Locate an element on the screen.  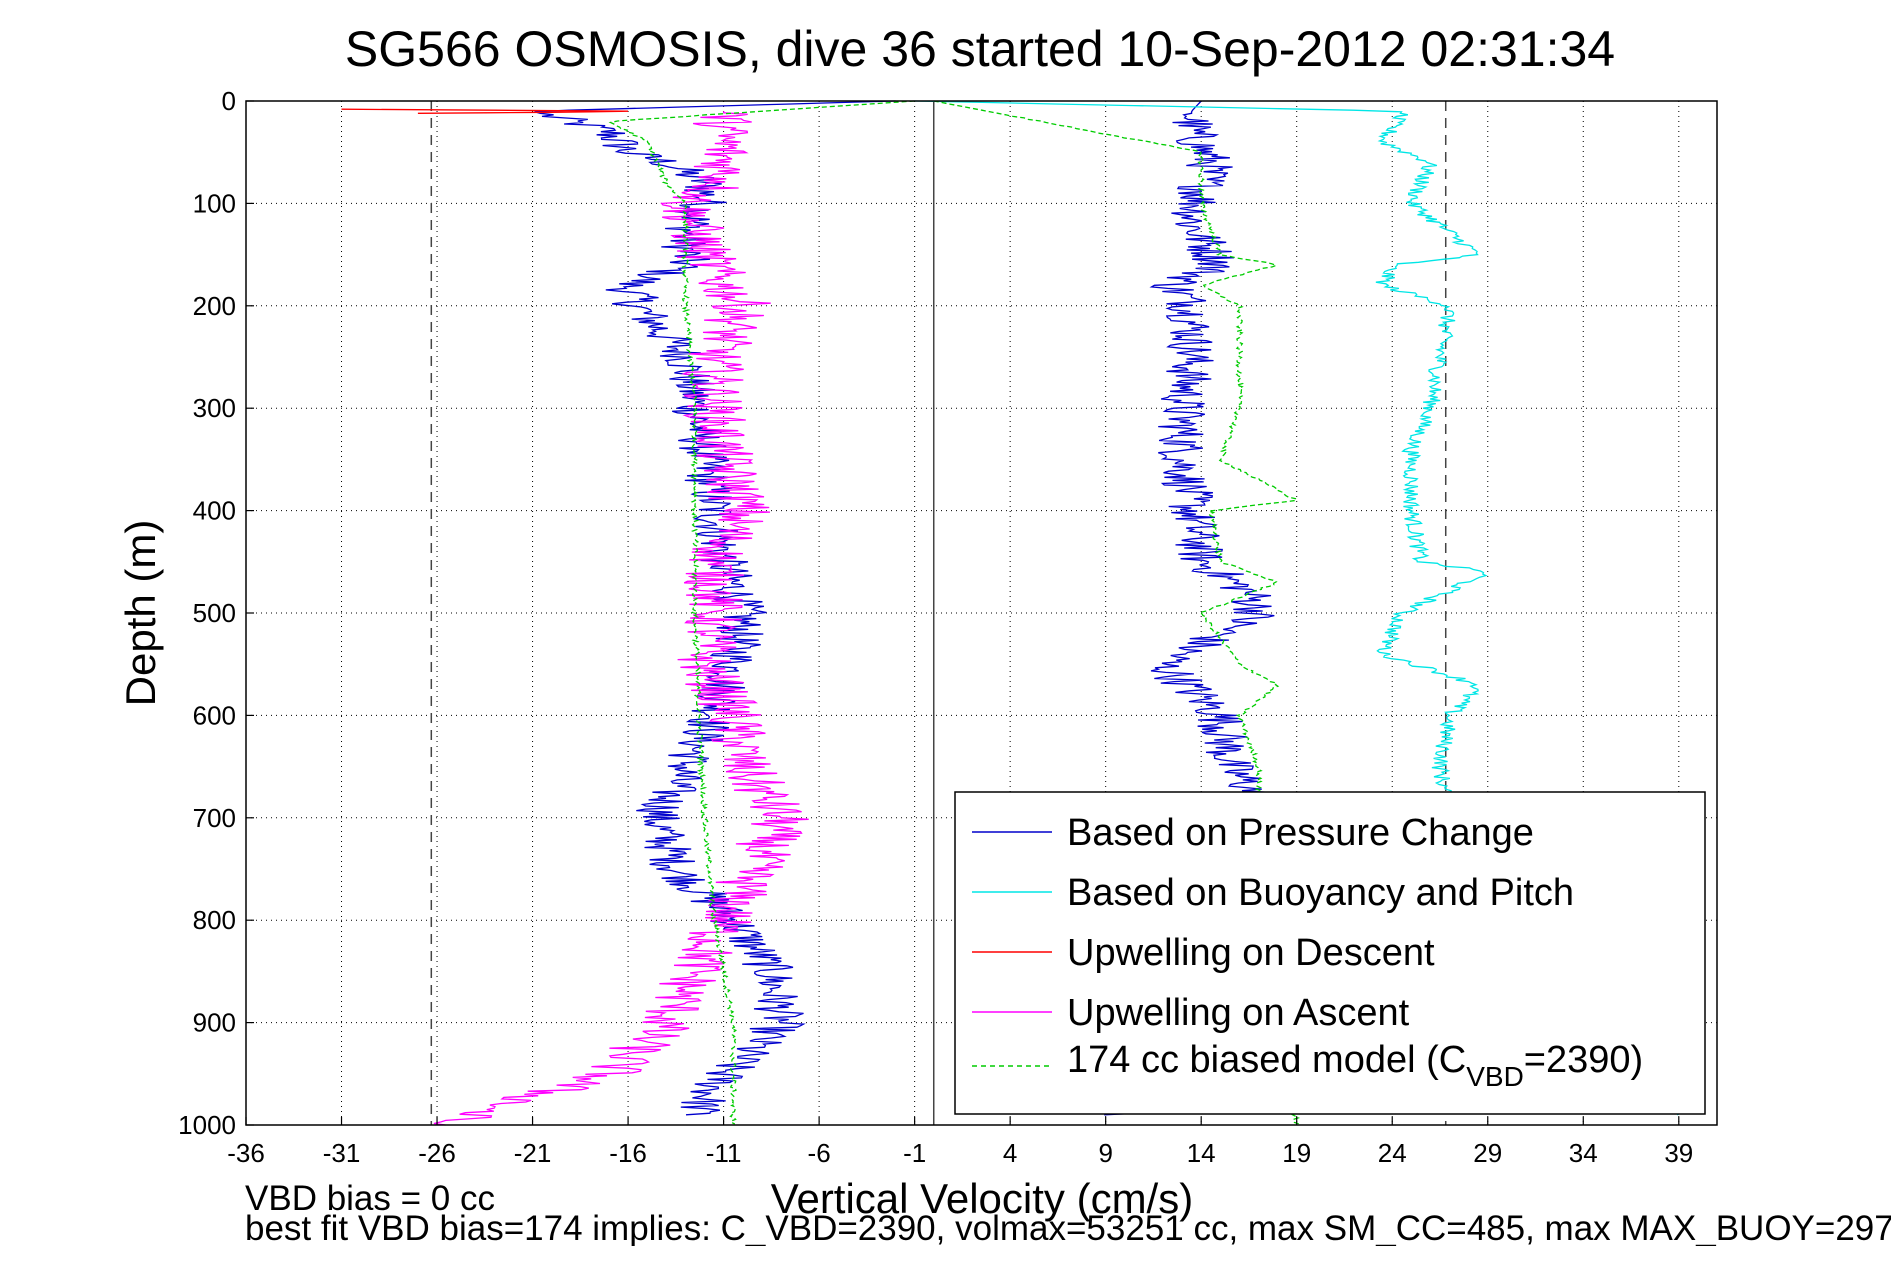
legend-label-ascent: Upwelling on Ascent is located at coordinates (1238, 1013).